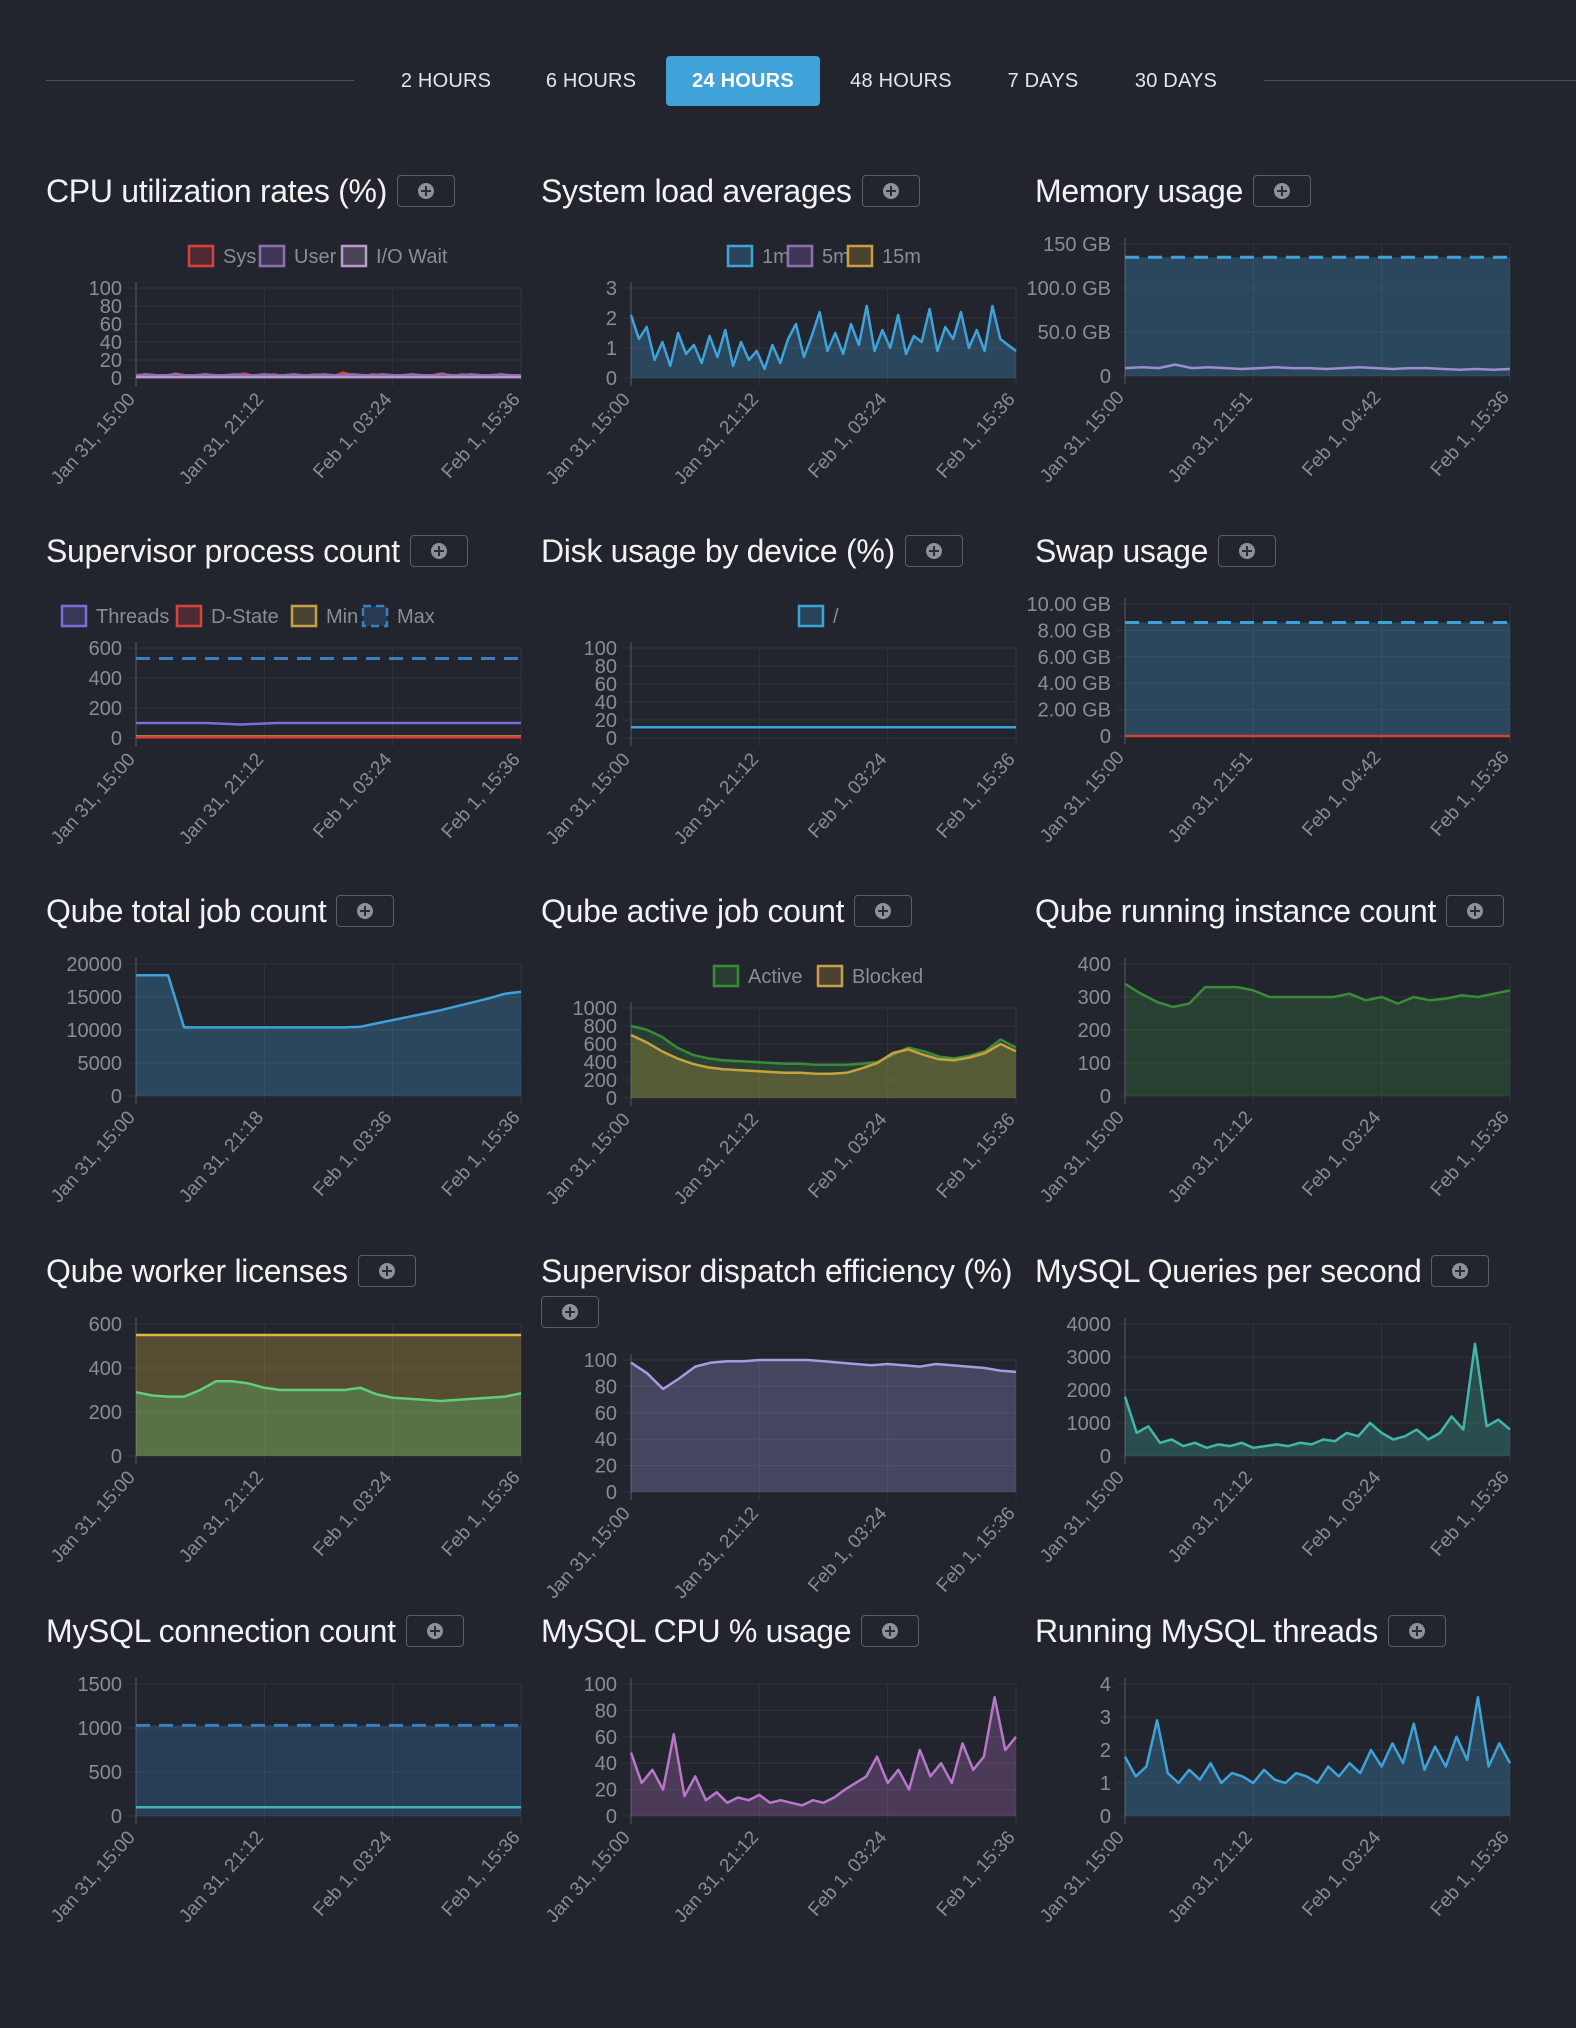  What do you see at coordinates (823, 1426) in the screenshot?
I see `series-area-efficiency` at bounding box center [823, 1426].